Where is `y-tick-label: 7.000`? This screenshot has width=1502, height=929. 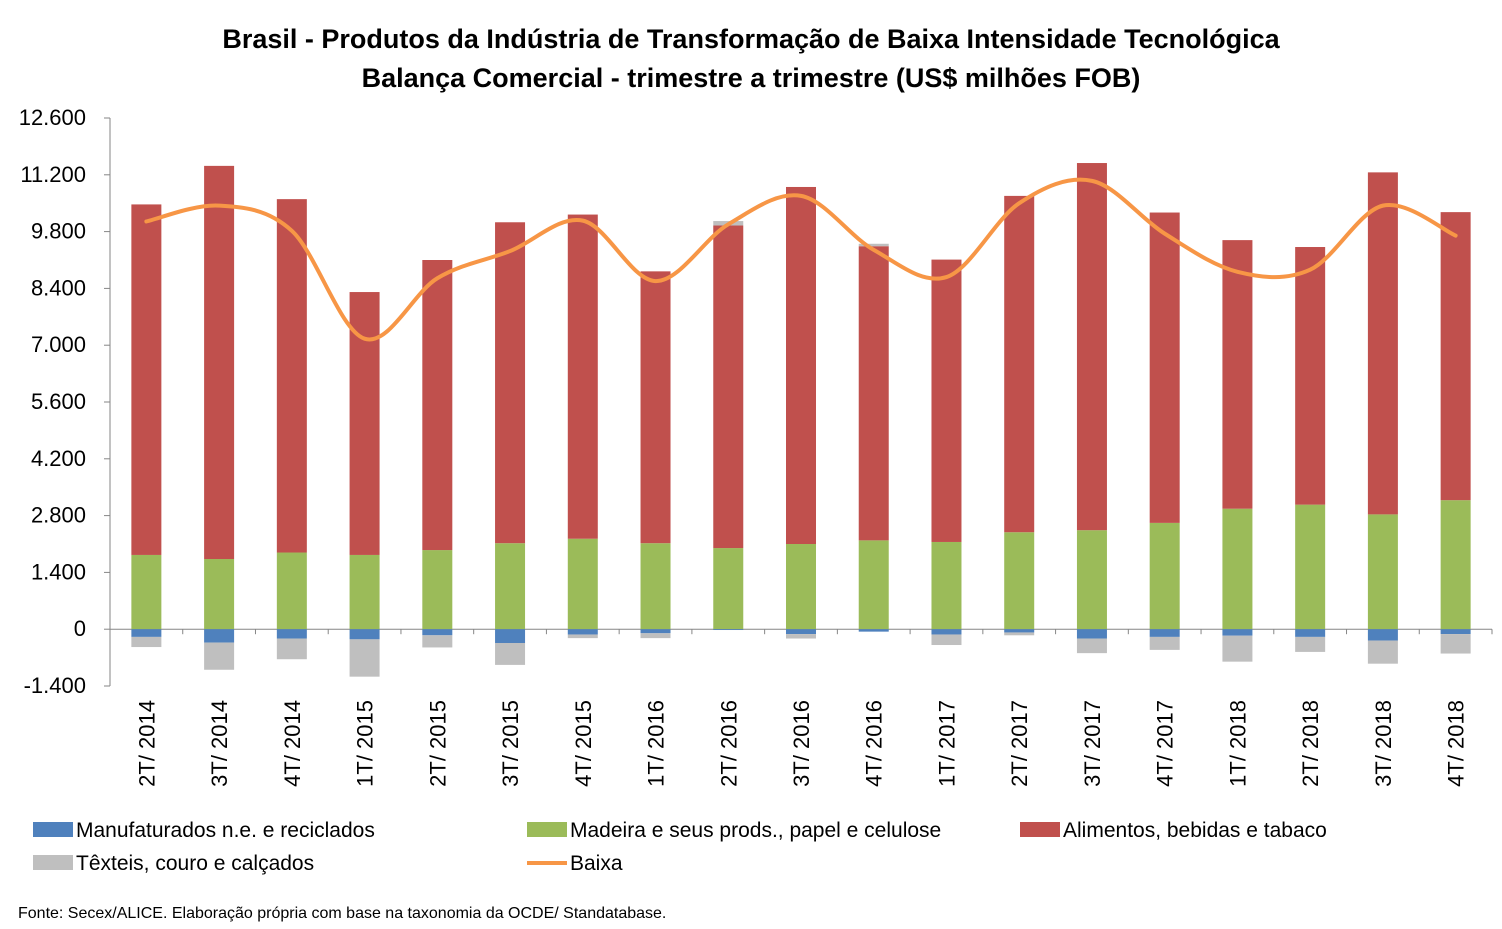 y-tick-label: 7.000 is located at coordinates (58, 344).